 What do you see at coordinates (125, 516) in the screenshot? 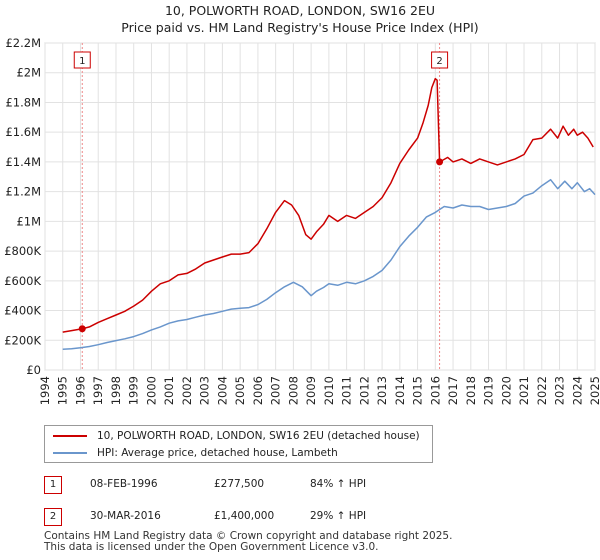
I see `transaction-date: 30-MAR-2016` at bounding box center [125, 516].